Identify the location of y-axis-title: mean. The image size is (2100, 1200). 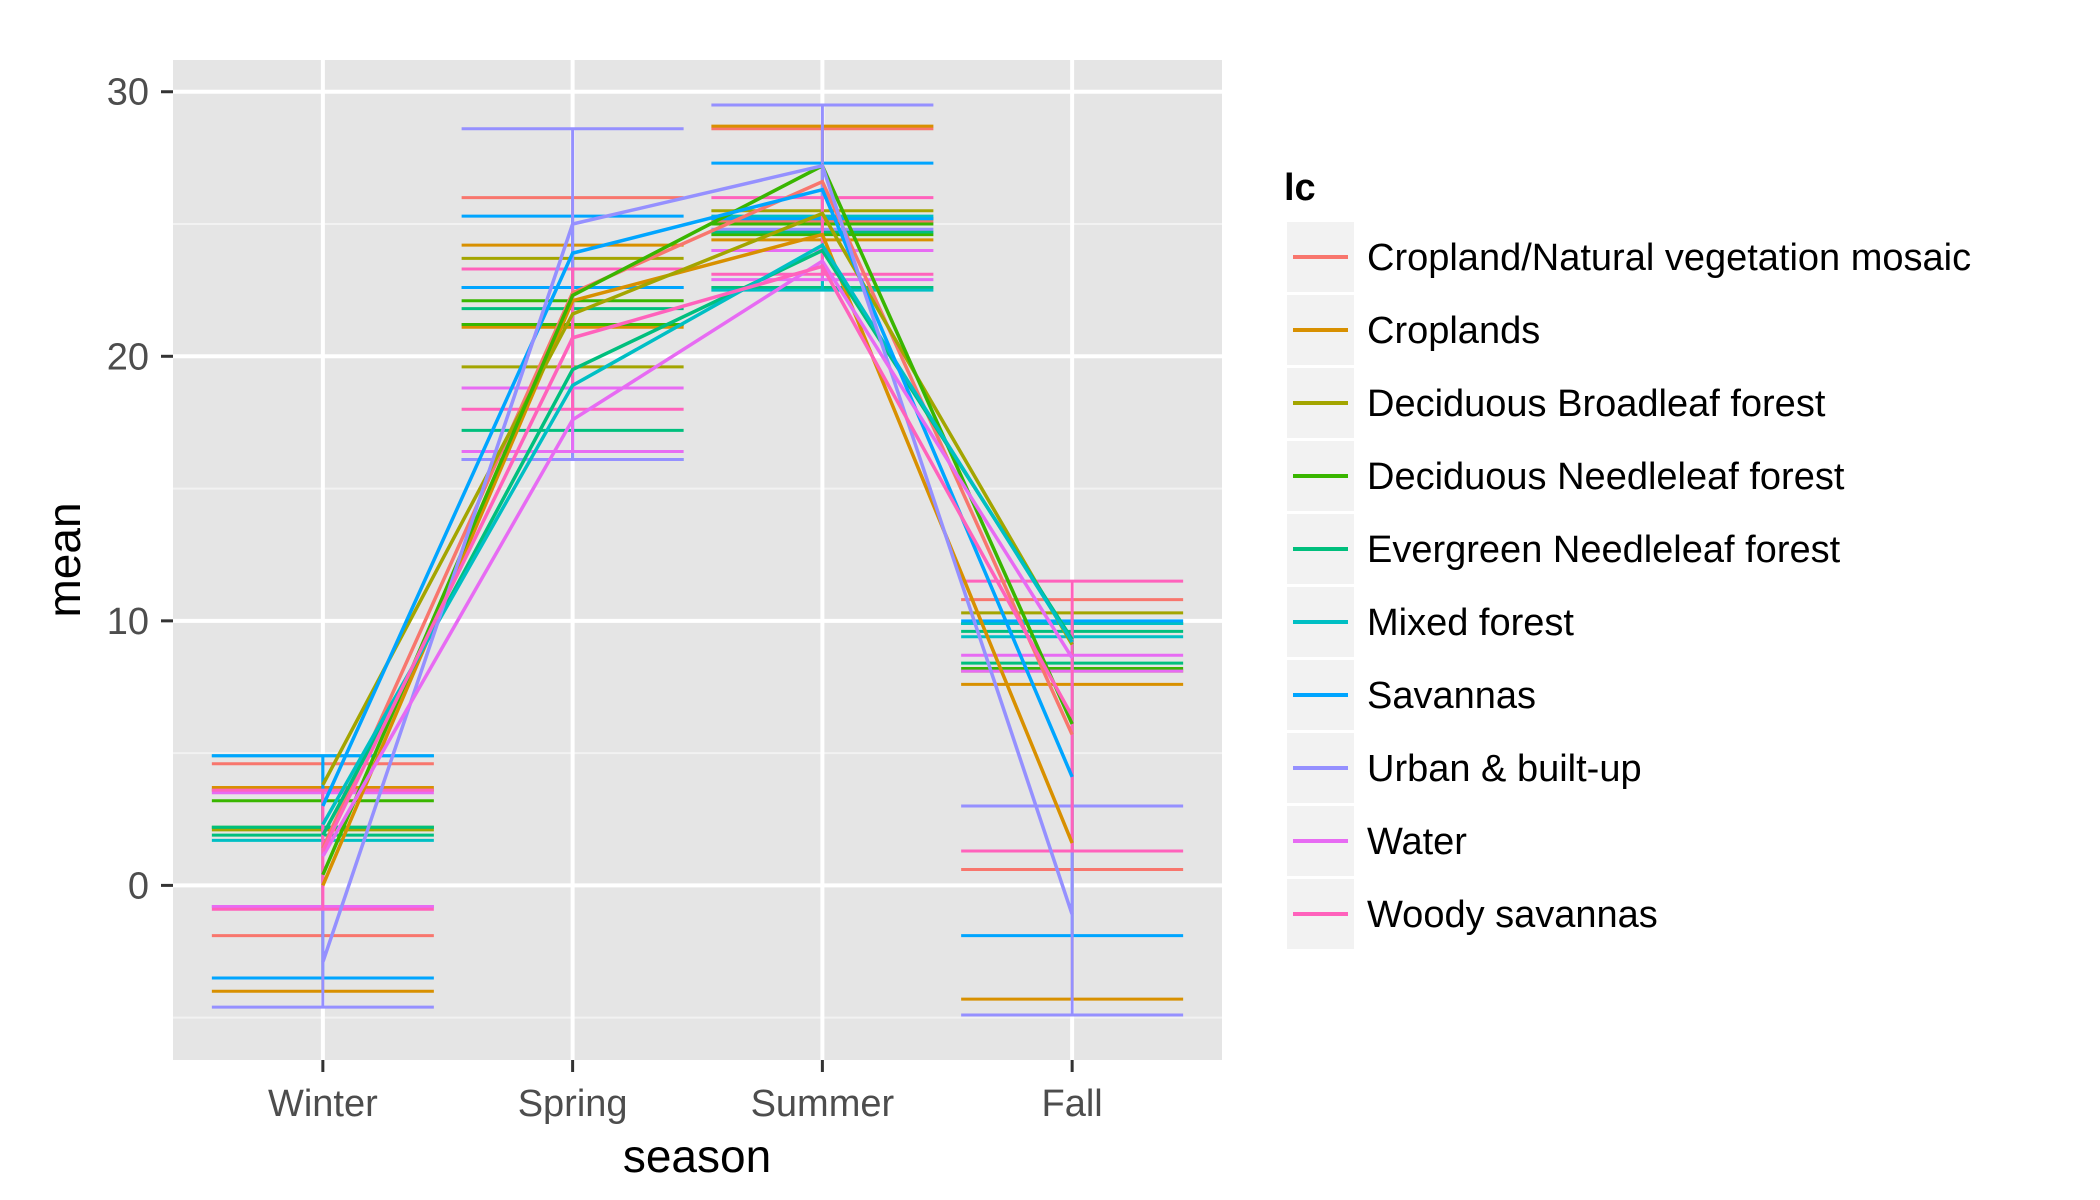
(64, 559).